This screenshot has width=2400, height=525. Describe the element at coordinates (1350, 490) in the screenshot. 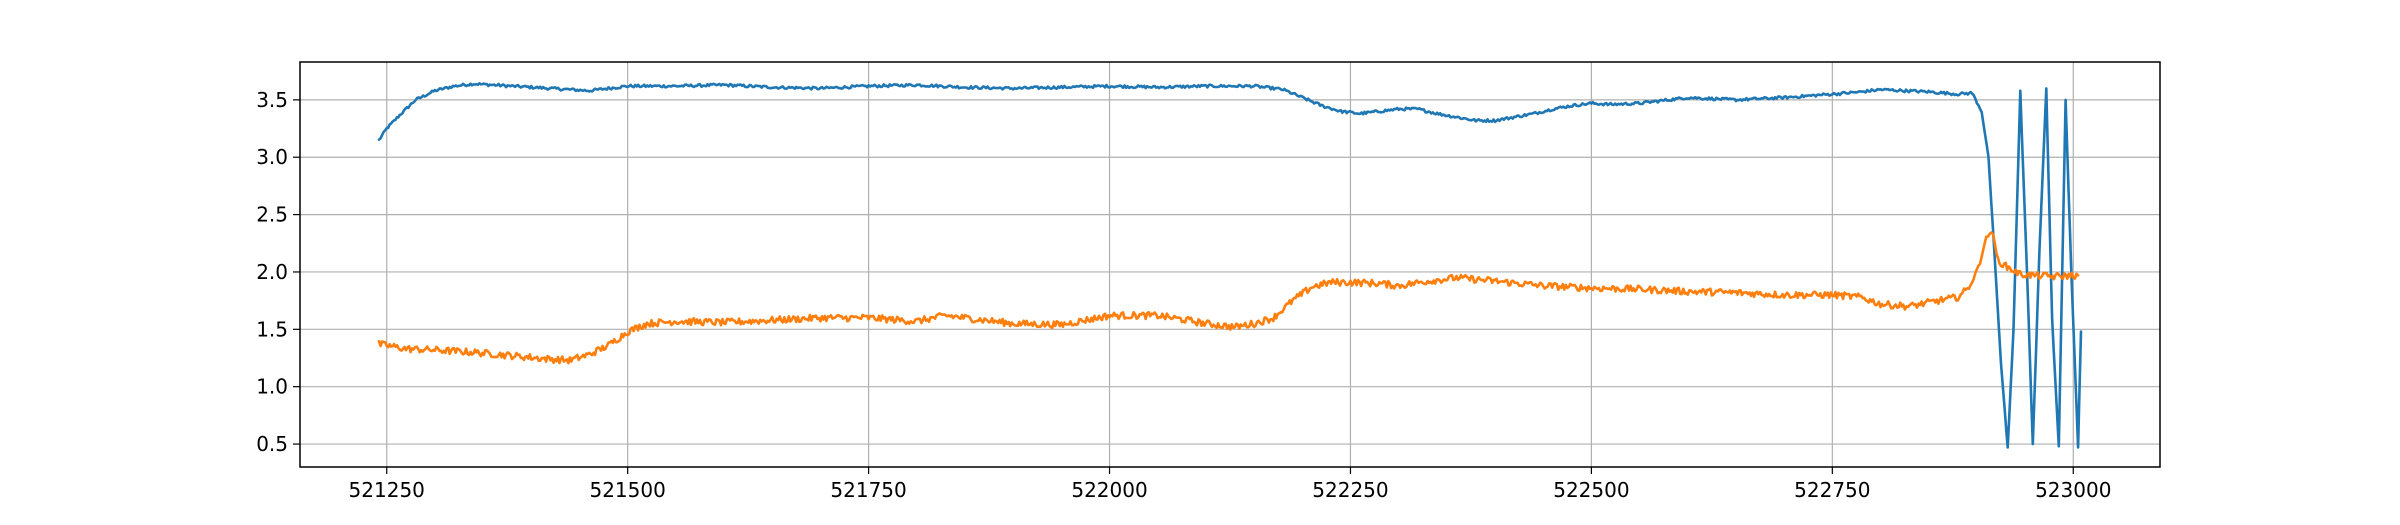

I see `x-tick-label: 522250` at that location.